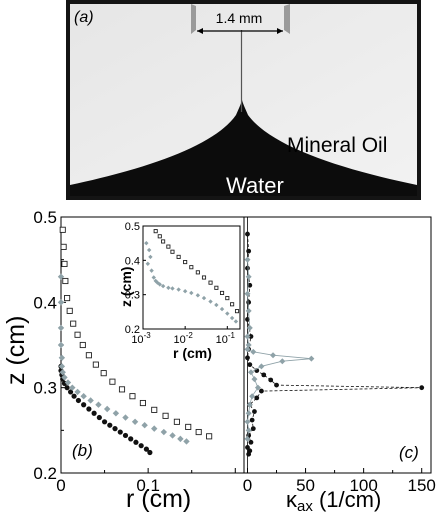  What do you see at coordinates (305, 506) in the screenshot?
I see `kappa-subscript: ax` at bounding box center [305, 506].